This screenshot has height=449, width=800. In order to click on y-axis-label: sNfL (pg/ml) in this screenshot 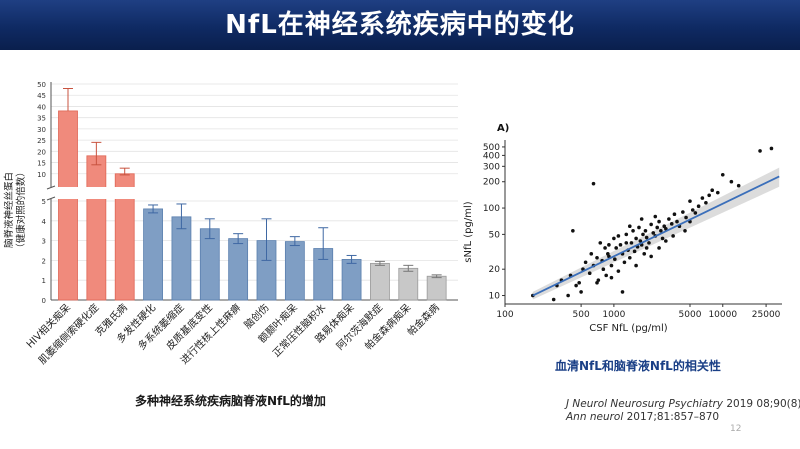, I will do `click(468, 231)`.